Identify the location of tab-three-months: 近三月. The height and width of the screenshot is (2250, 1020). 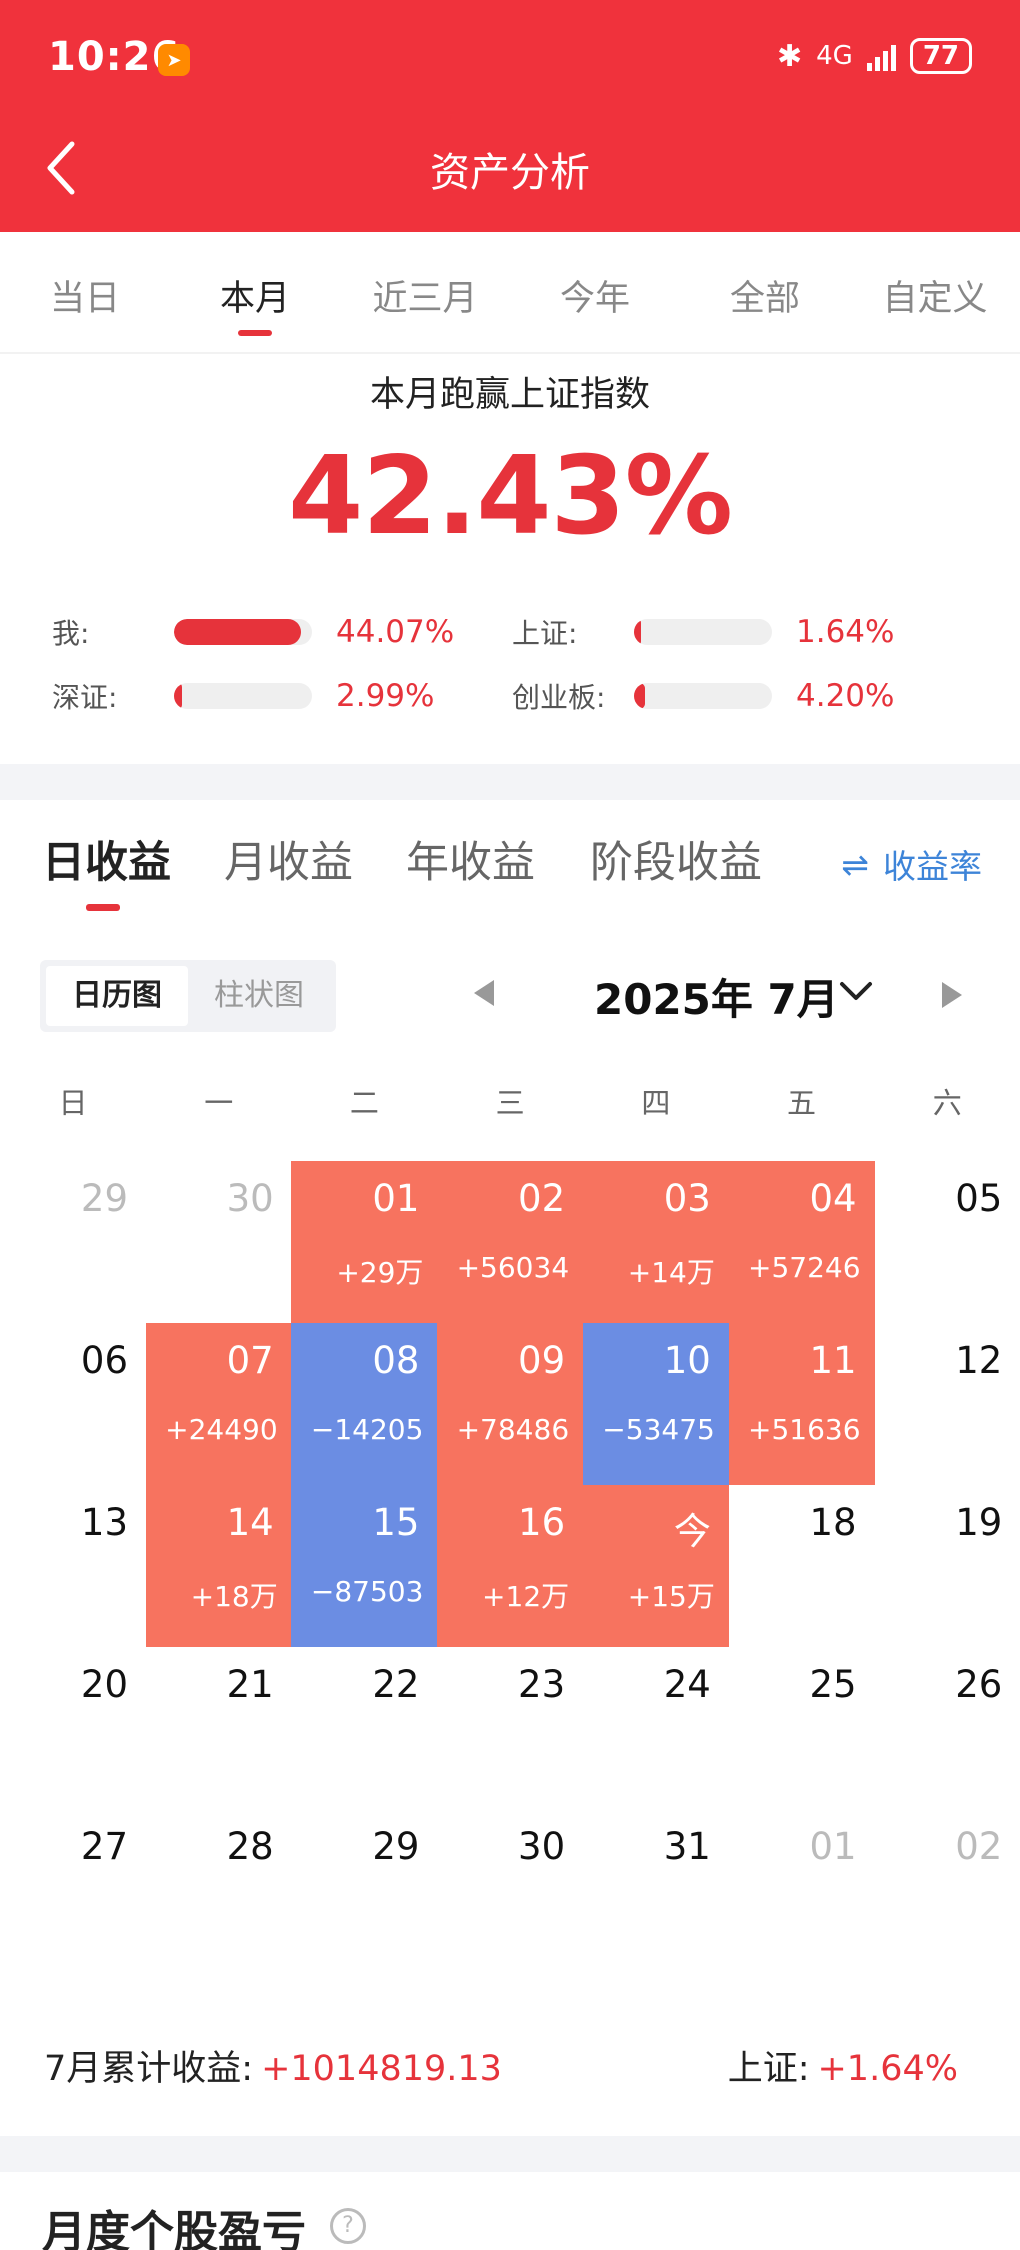
(425, 299).